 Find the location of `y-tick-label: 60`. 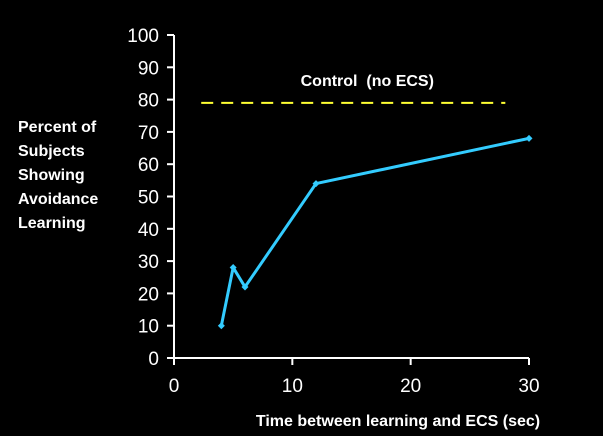

y-tick-label: 60 is located at coordinates (148, 165).